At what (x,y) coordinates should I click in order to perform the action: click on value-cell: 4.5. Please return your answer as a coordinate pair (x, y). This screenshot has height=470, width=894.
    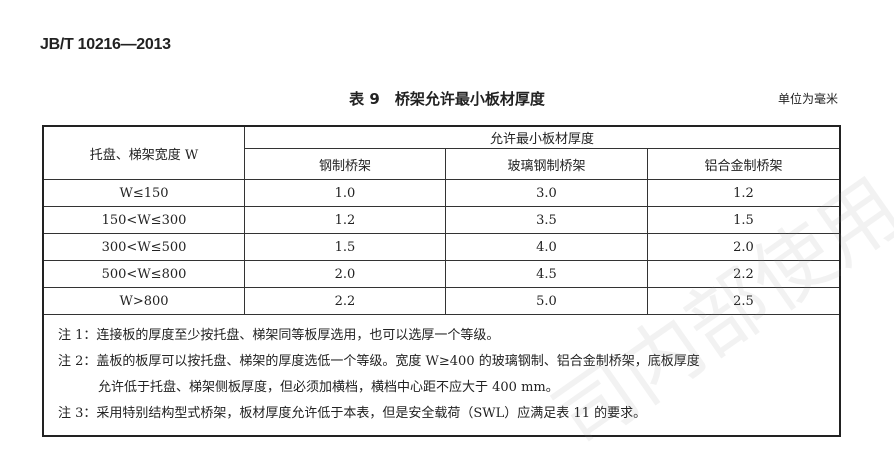
    Looking at the image, I should click on (546, 274).